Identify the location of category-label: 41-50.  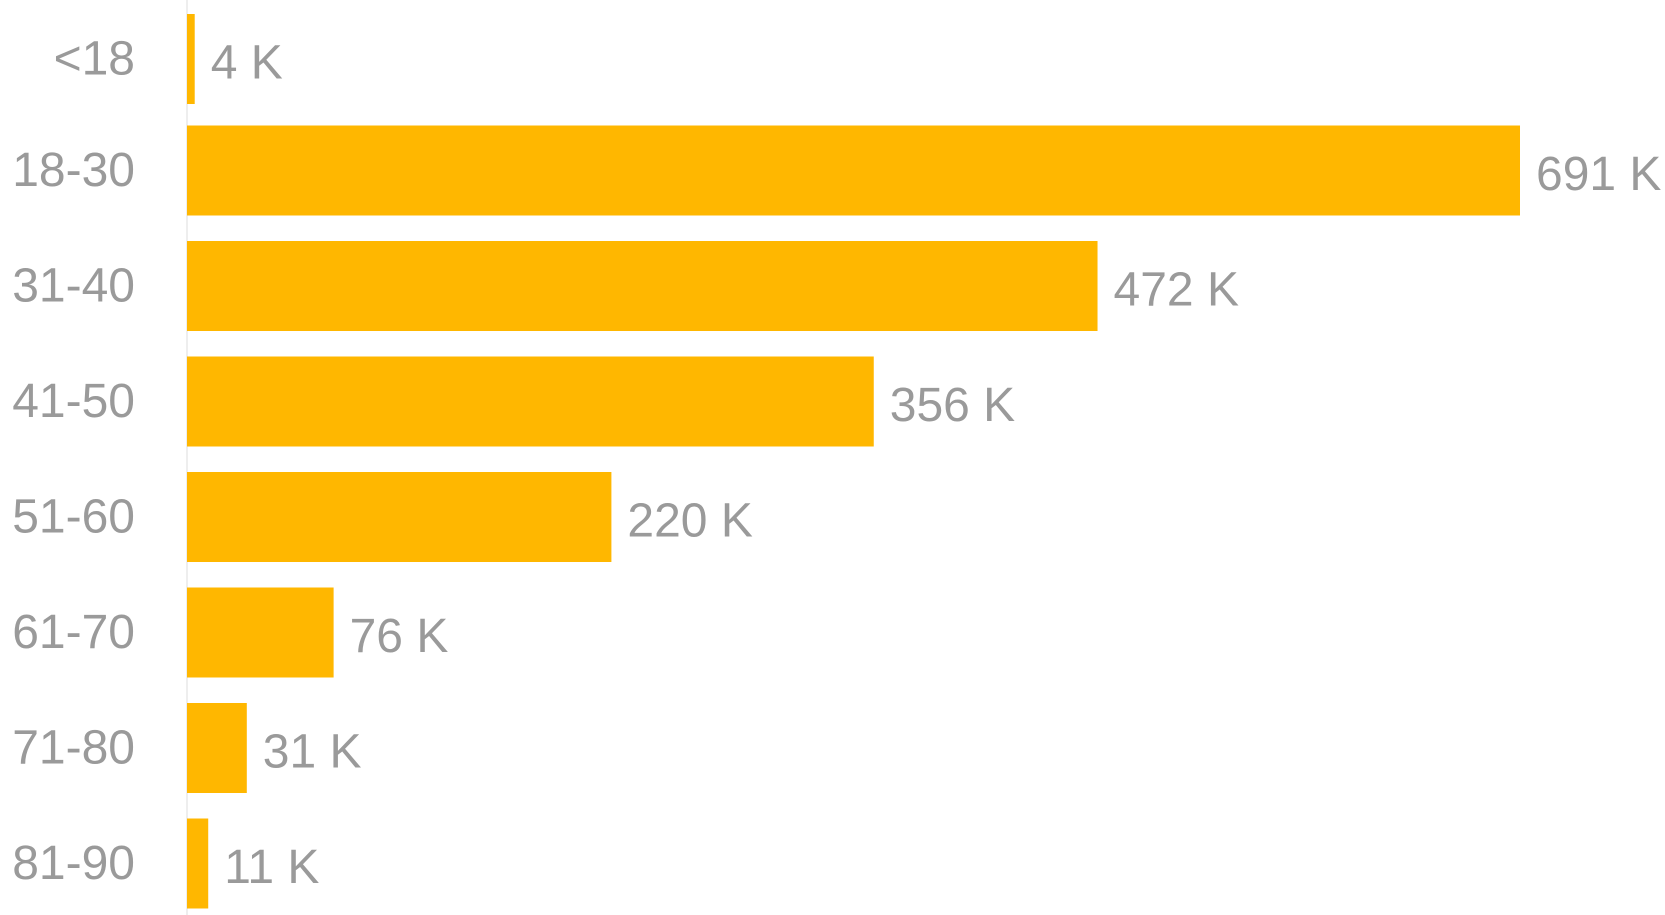
(73, 401).